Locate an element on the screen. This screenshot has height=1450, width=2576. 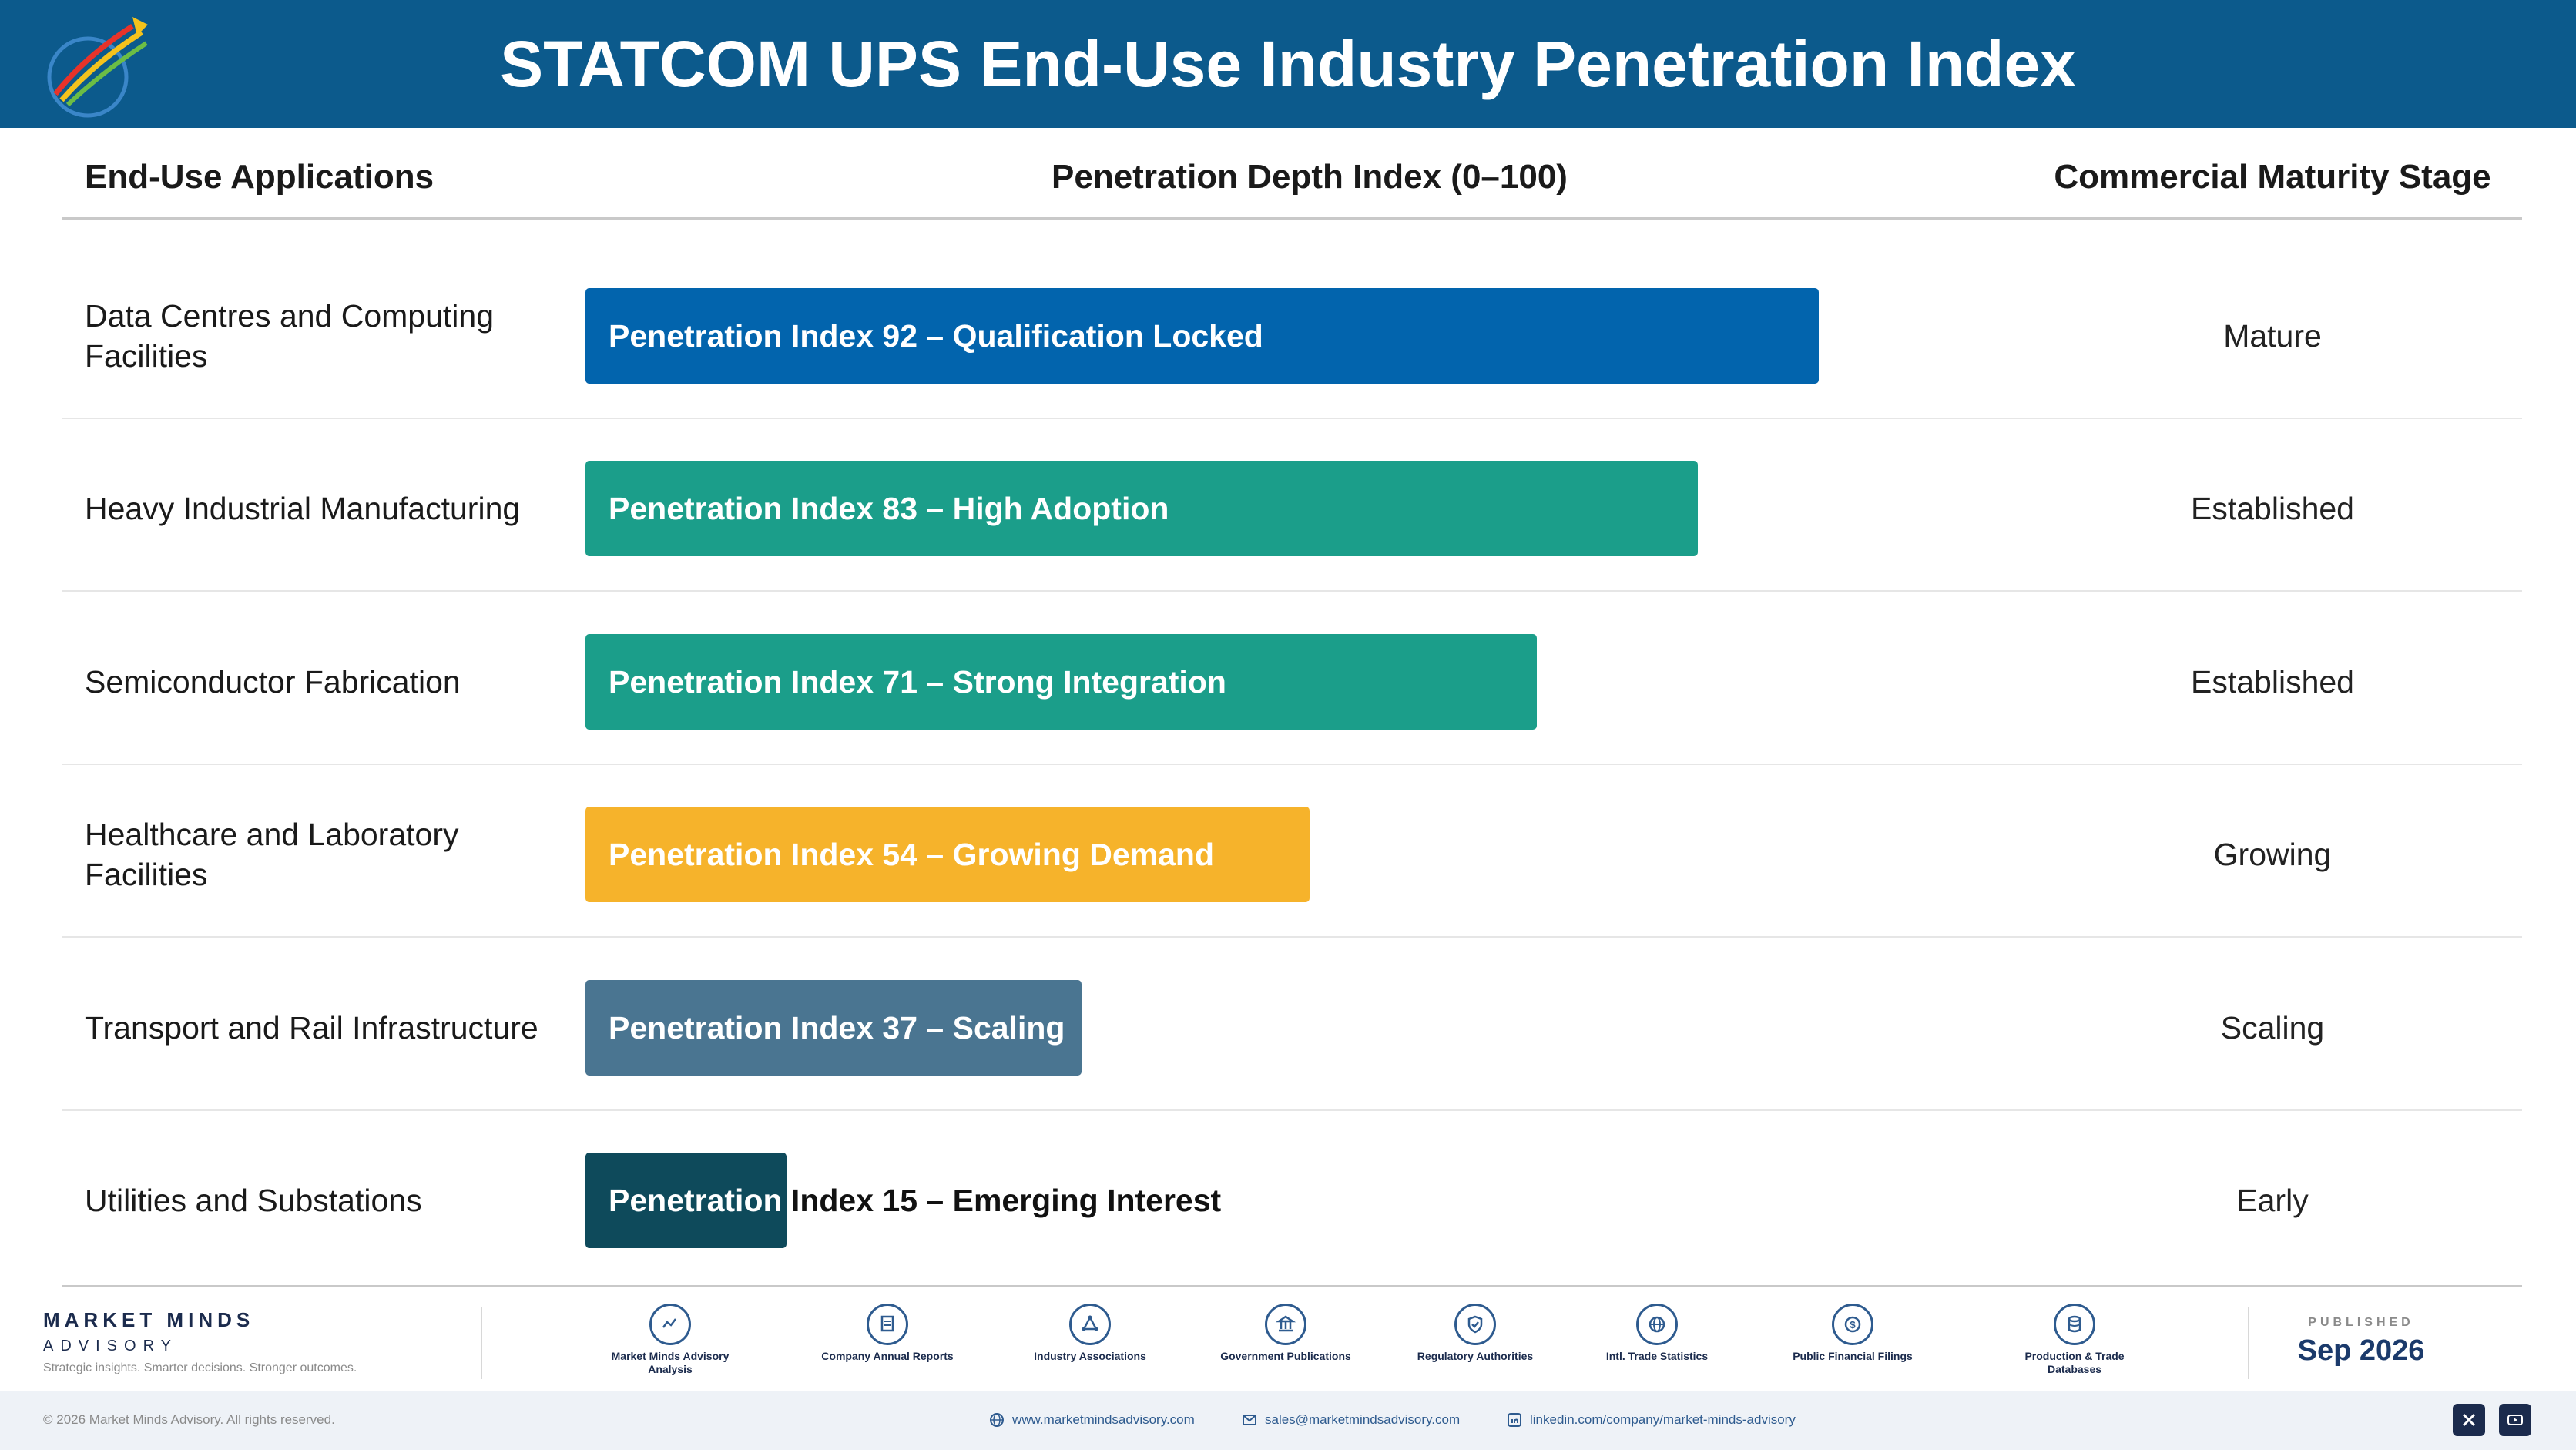
column-header-index: Penetration Depth Index (0–100) is located at coordinates (1310, 177).